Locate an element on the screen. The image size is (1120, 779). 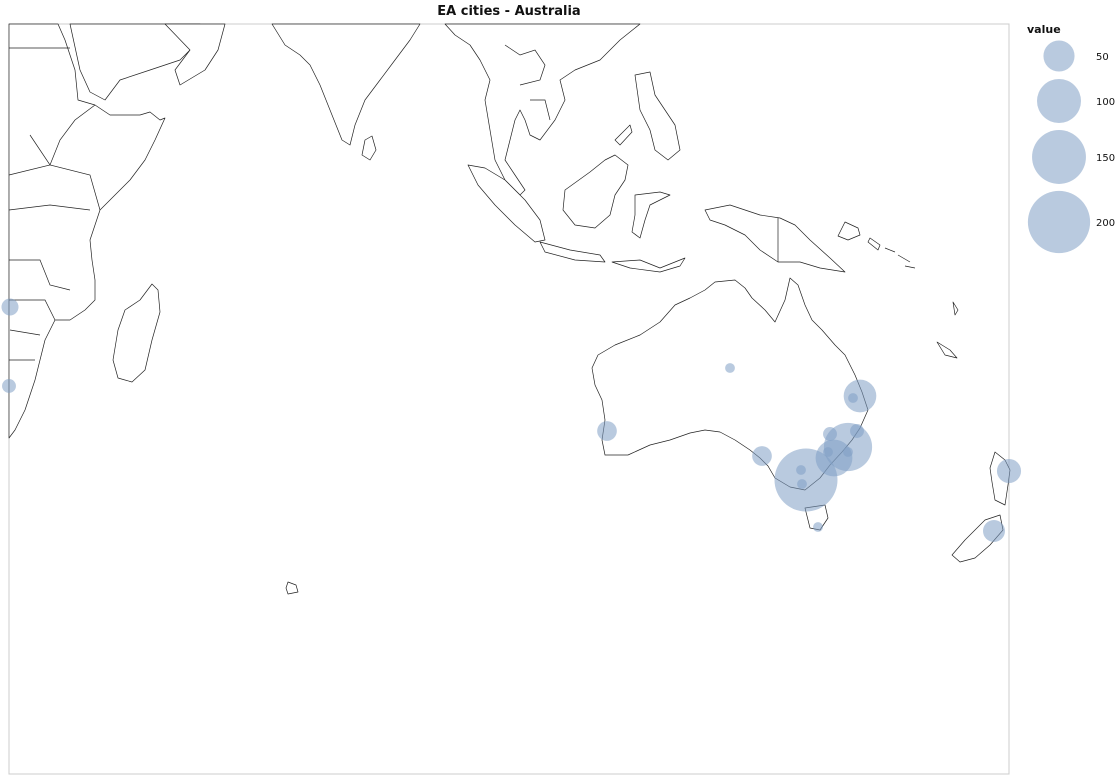
sulawesi is located at coordinates (651, 215).